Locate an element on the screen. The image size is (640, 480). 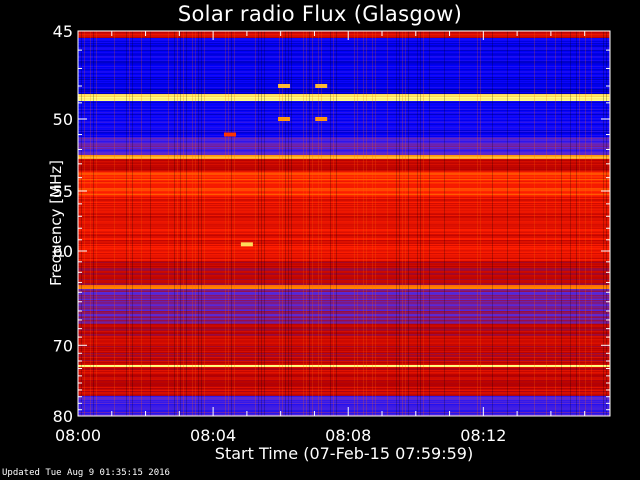
x-tick-label: 08:08 is located at coordinates (348, 435).